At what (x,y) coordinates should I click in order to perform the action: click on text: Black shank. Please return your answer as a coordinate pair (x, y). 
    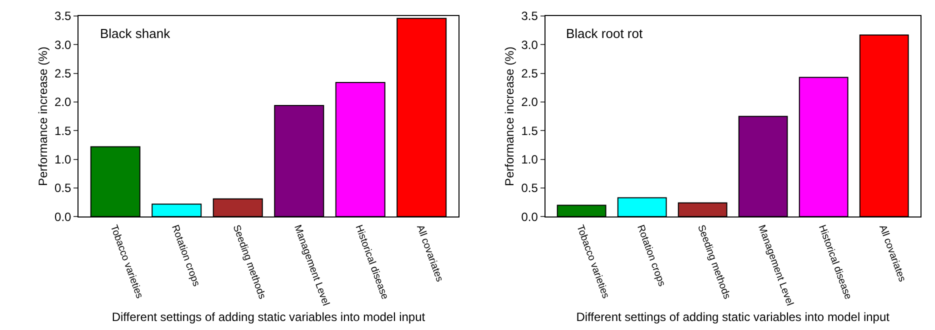
    Looking at the image, I should click on (135, 33).